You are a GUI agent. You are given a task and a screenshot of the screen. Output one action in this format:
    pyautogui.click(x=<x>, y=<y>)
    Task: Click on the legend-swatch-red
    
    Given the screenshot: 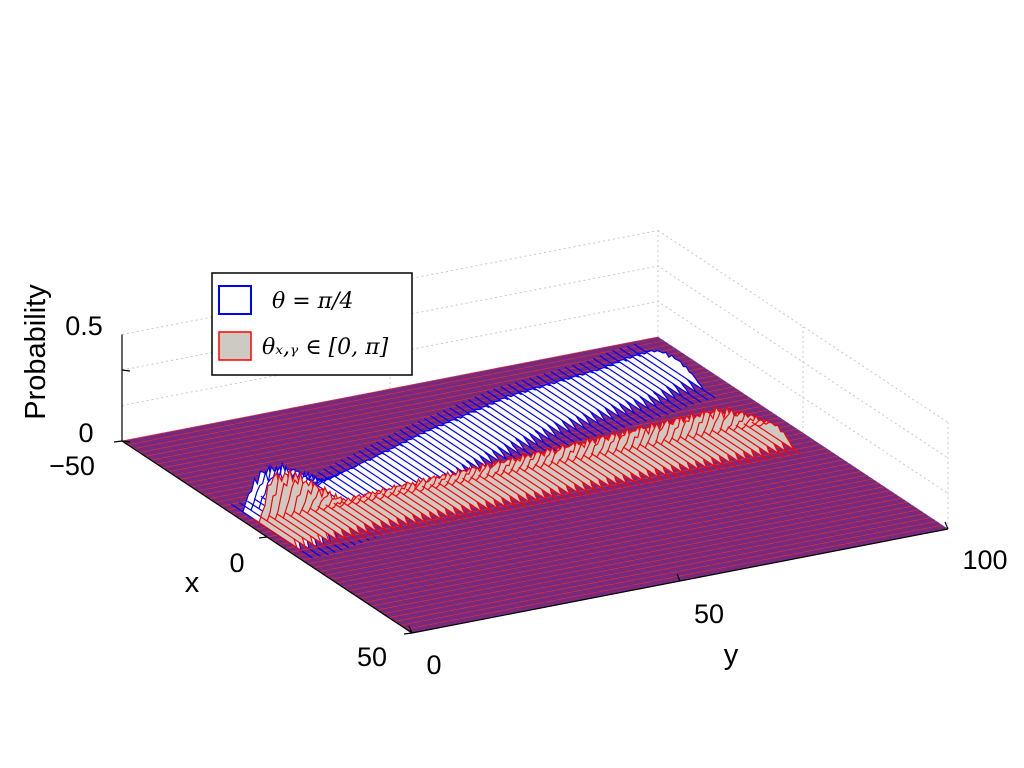 What is the action you would take?
    pyautogui.click(x=235, y=346)
    